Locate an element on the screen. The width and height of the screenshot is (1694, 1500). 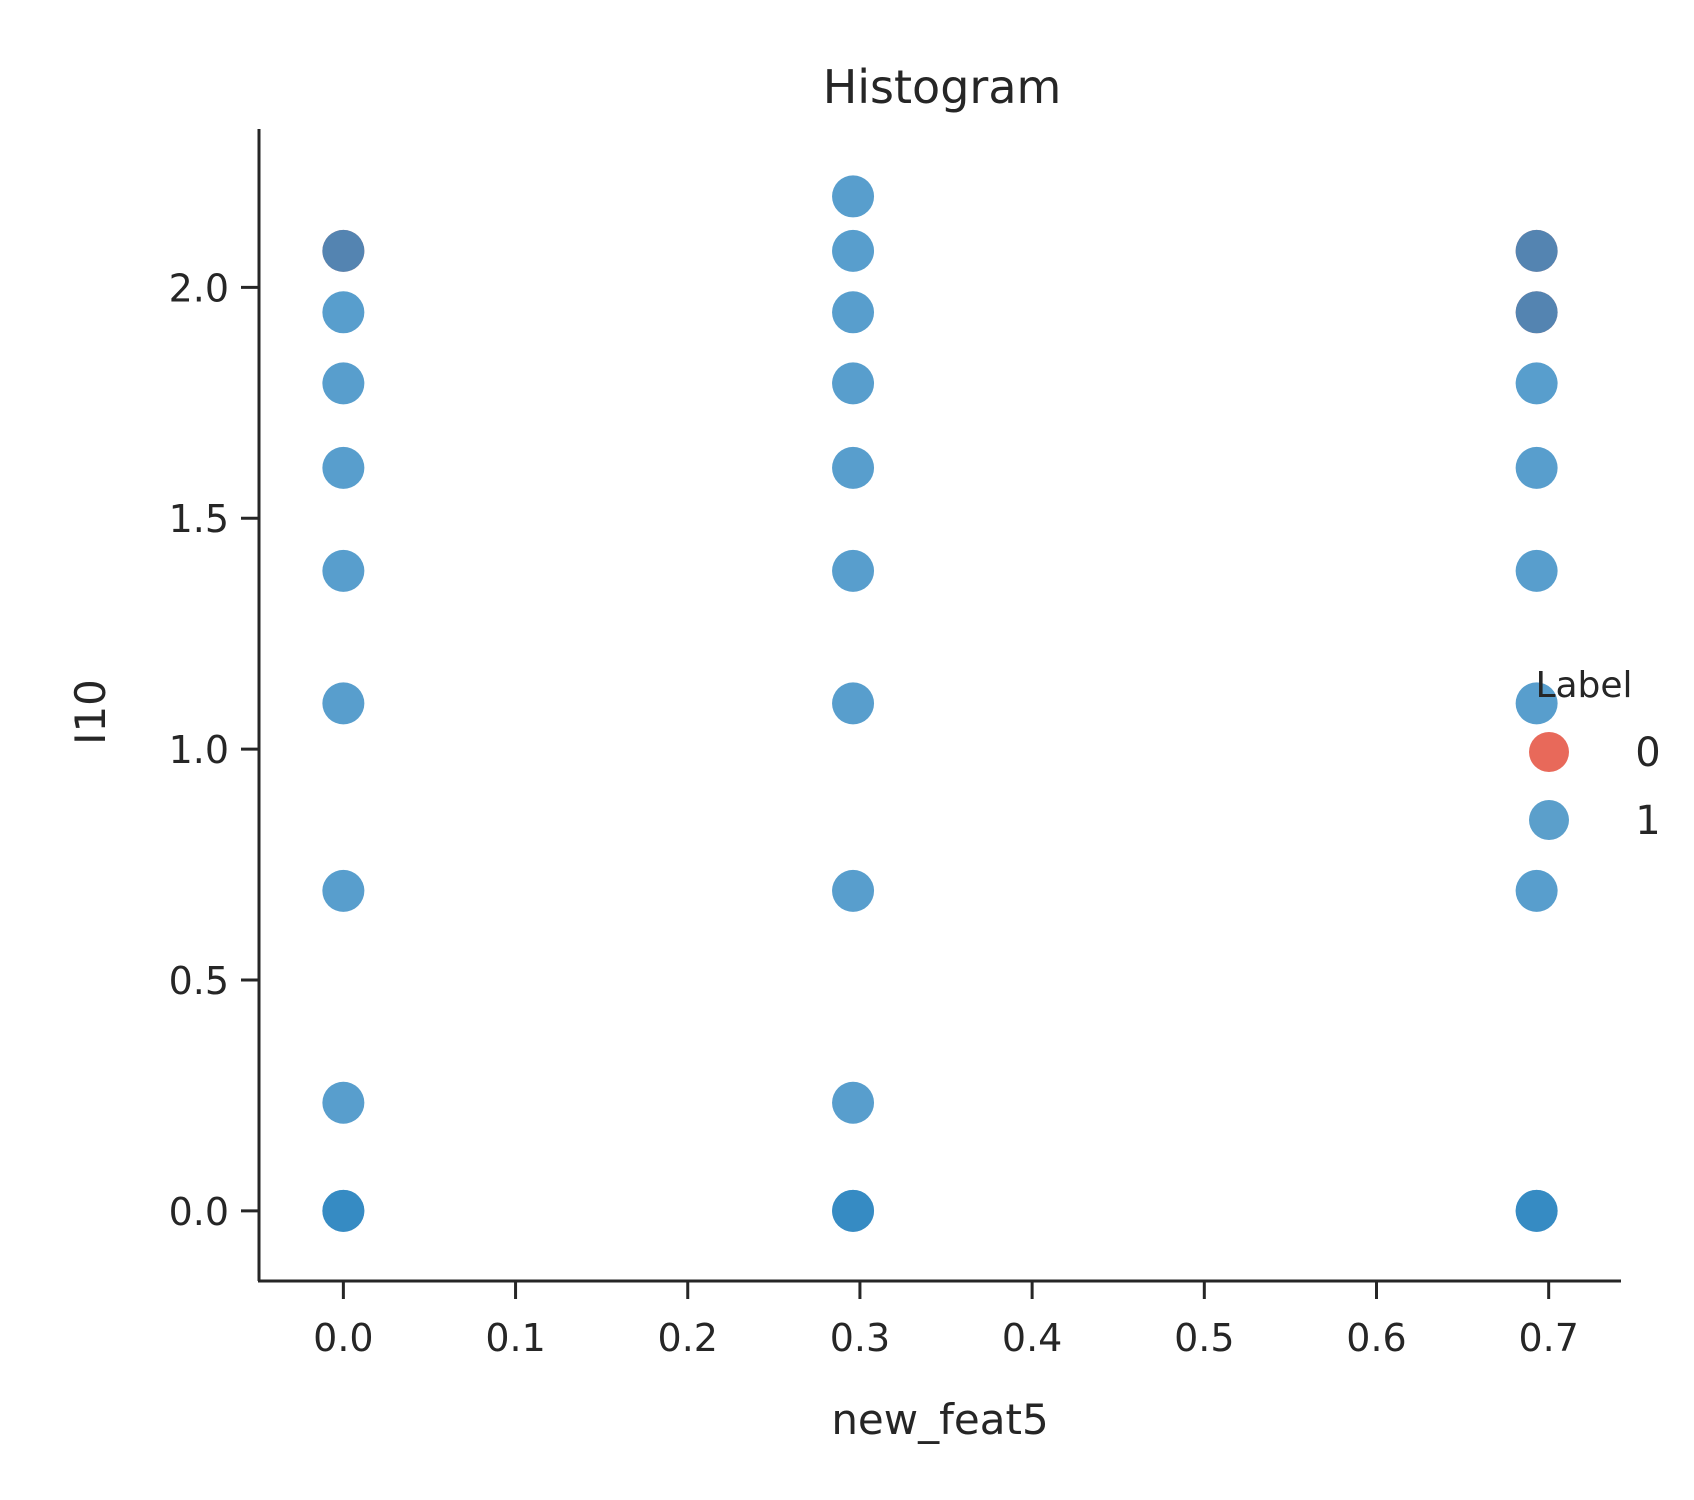
y-tick-label: 2.0 is located at coordinates (199, 288).